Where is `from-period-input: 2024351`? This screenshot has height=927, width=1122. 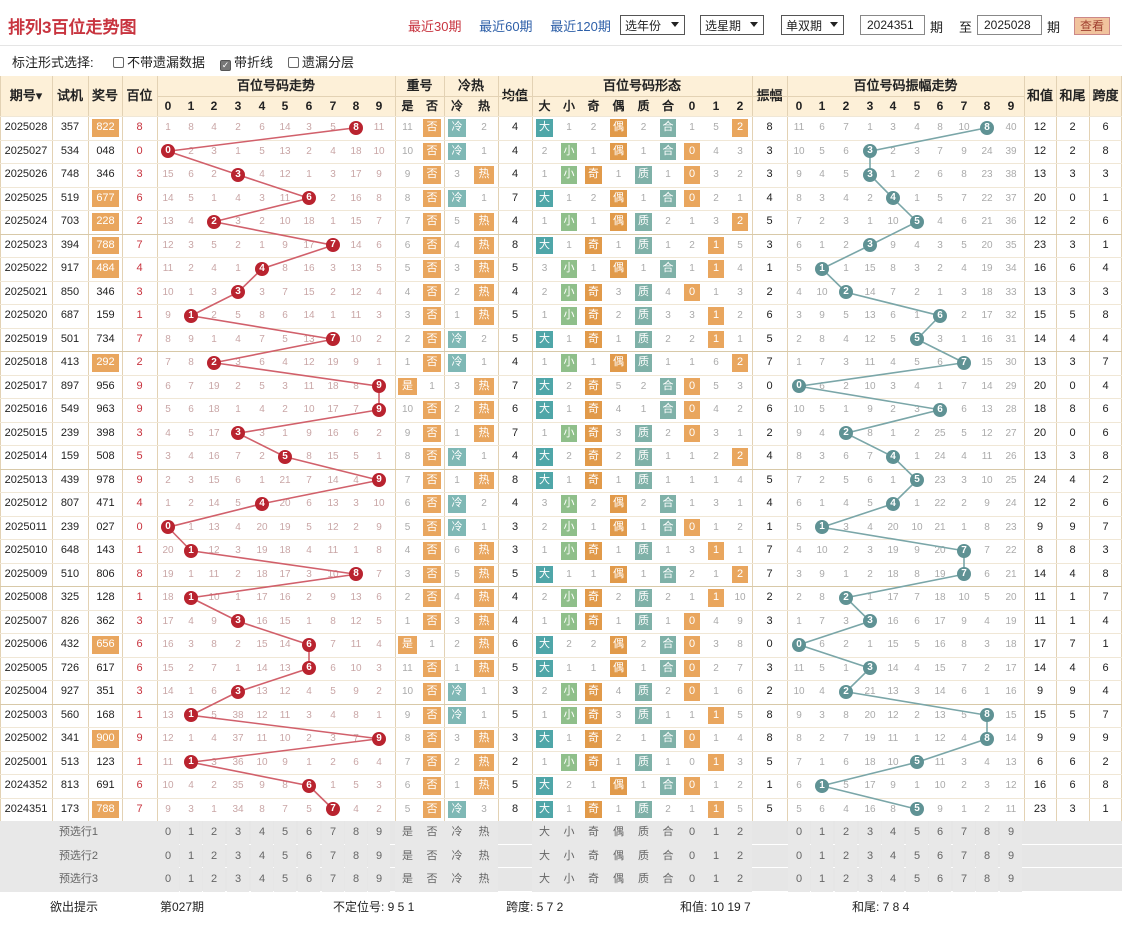
from-period-input: 2024351 is located at coordinates (892, 25).